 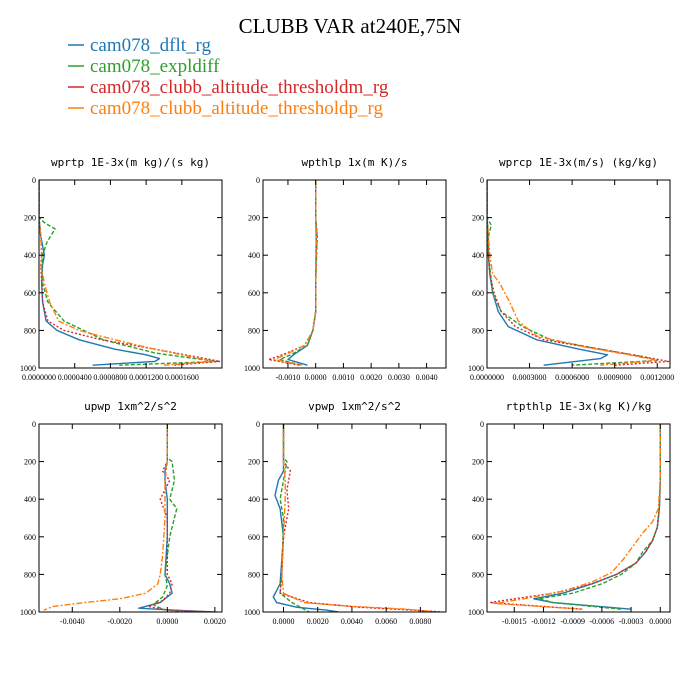 What do you see at coordinates (572, 377) in the screenshot?
I see `x-tick-label: 0.0006000` at bounding box center [572, 377].